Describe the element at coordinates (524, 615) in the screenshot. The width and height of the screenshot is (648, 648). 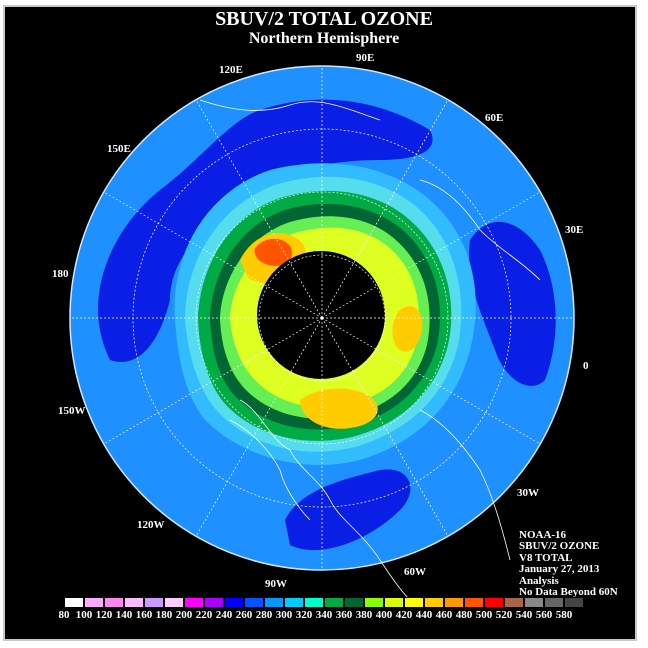
I see `colorbar-label: 540` at that location.